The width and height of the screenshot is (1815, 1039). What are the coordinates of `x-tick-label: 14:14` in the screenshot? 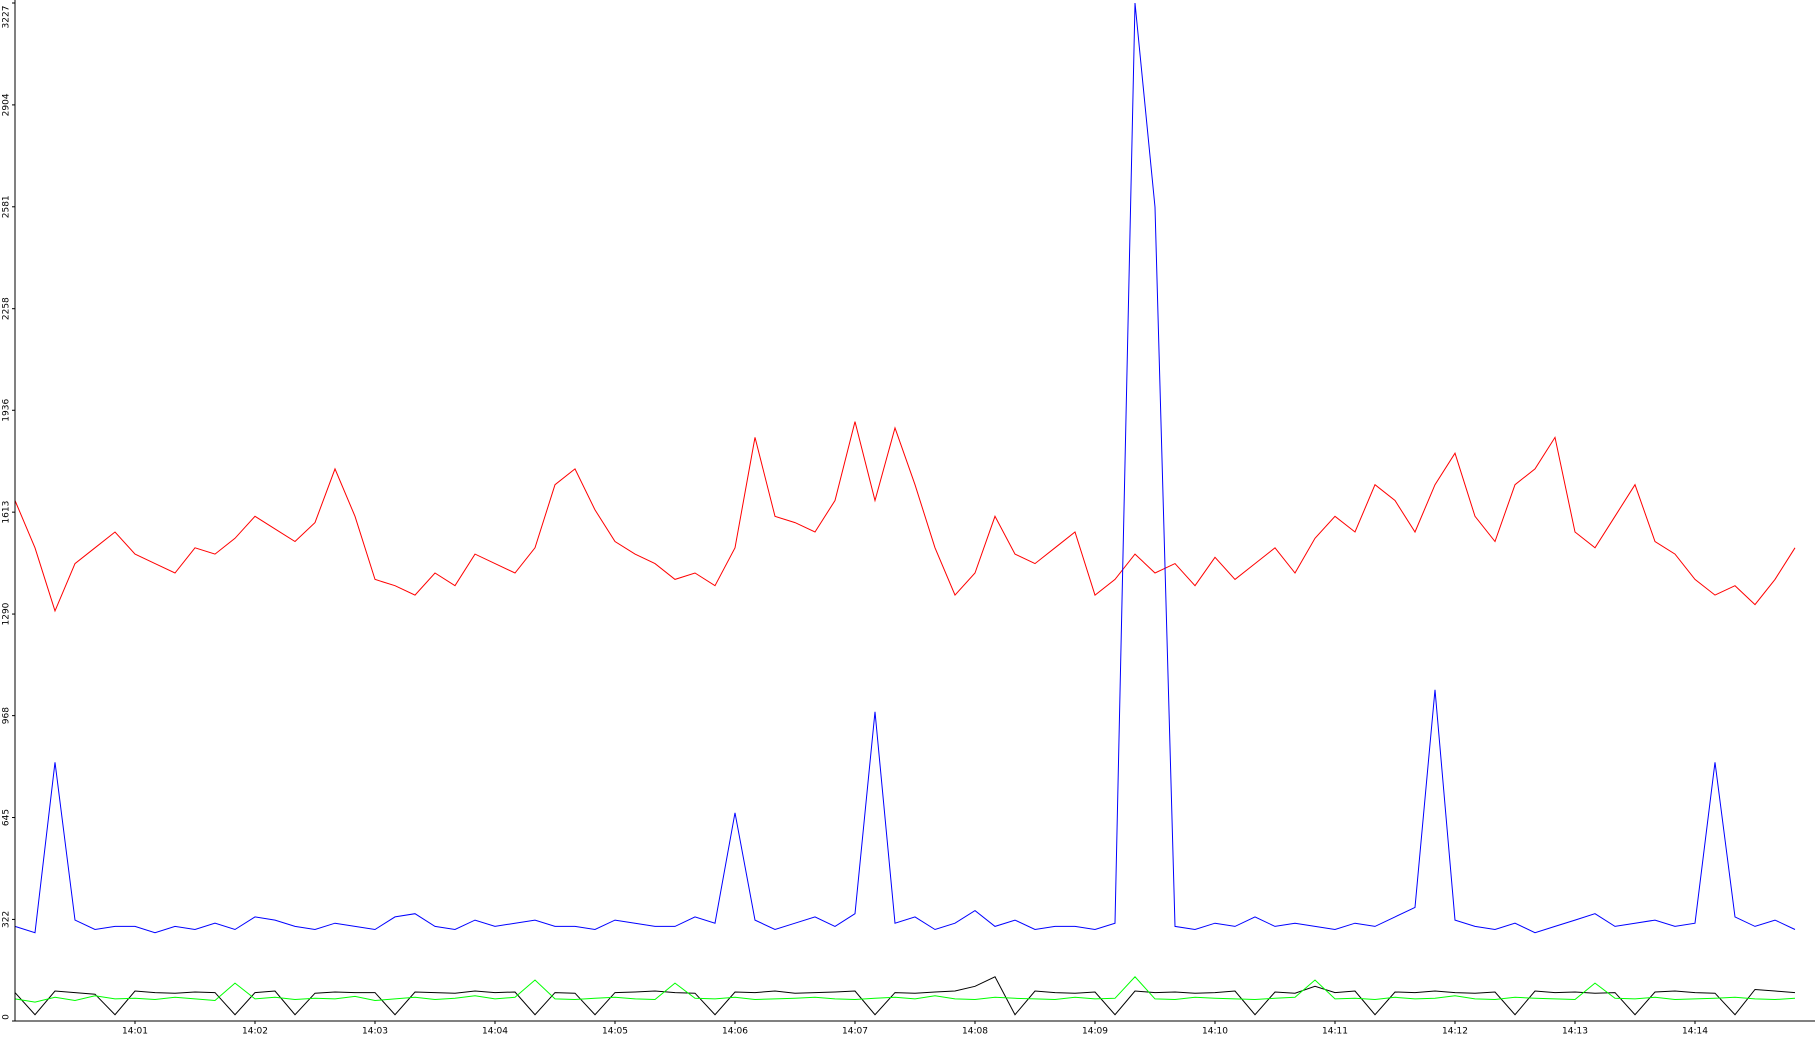 It's located at (1695, 1032).